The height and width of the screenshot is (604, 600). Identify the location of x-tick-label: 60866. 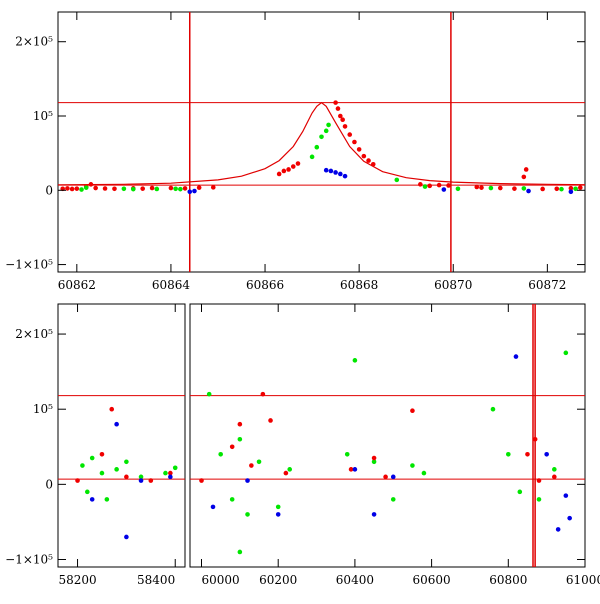
(265, 285).